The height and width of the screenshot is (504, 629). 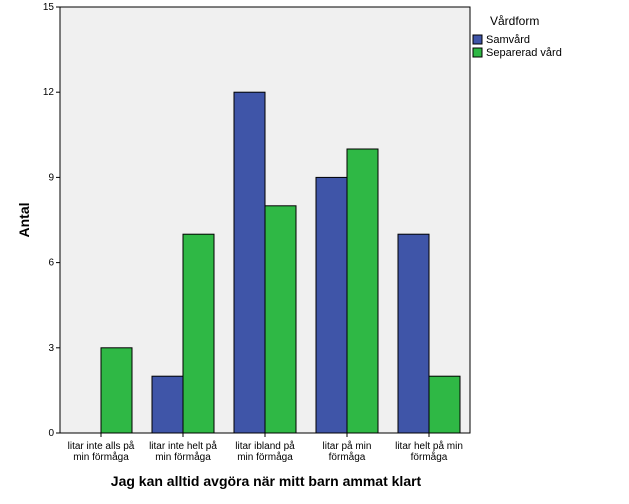 What do you see at coordinates (183, 451) in the screenshot?
I see `x-tick-label: litar inte helt på min förmåga` at bounding box center [183, 451].